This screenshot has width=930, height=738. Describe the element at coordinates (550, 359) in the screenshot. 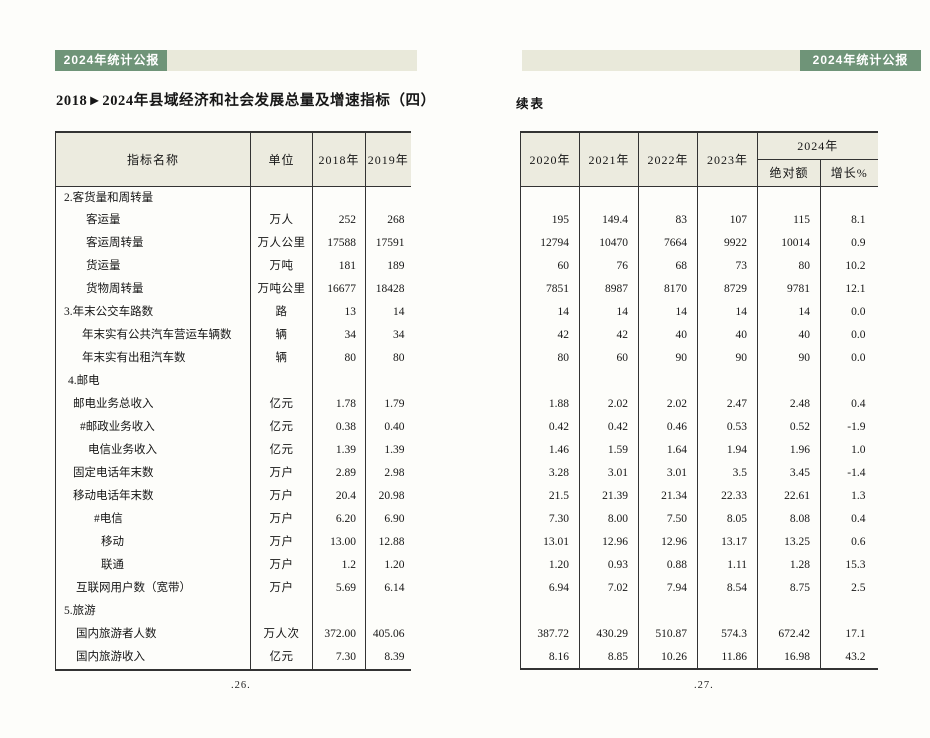

I see `value-2020-cell: 80` at that location.